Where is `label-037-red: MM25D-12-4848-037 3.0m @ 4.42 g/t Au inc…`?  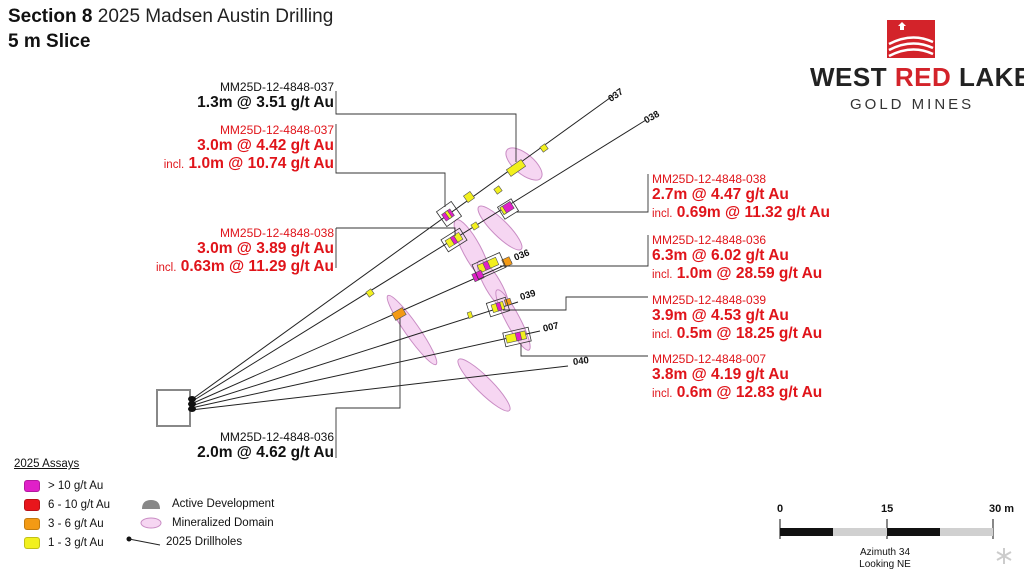
label-037-red: MM25D-12-4848-037 3.0m @ 4.42 g/t Au inc… is located at coordinates (248, 147).